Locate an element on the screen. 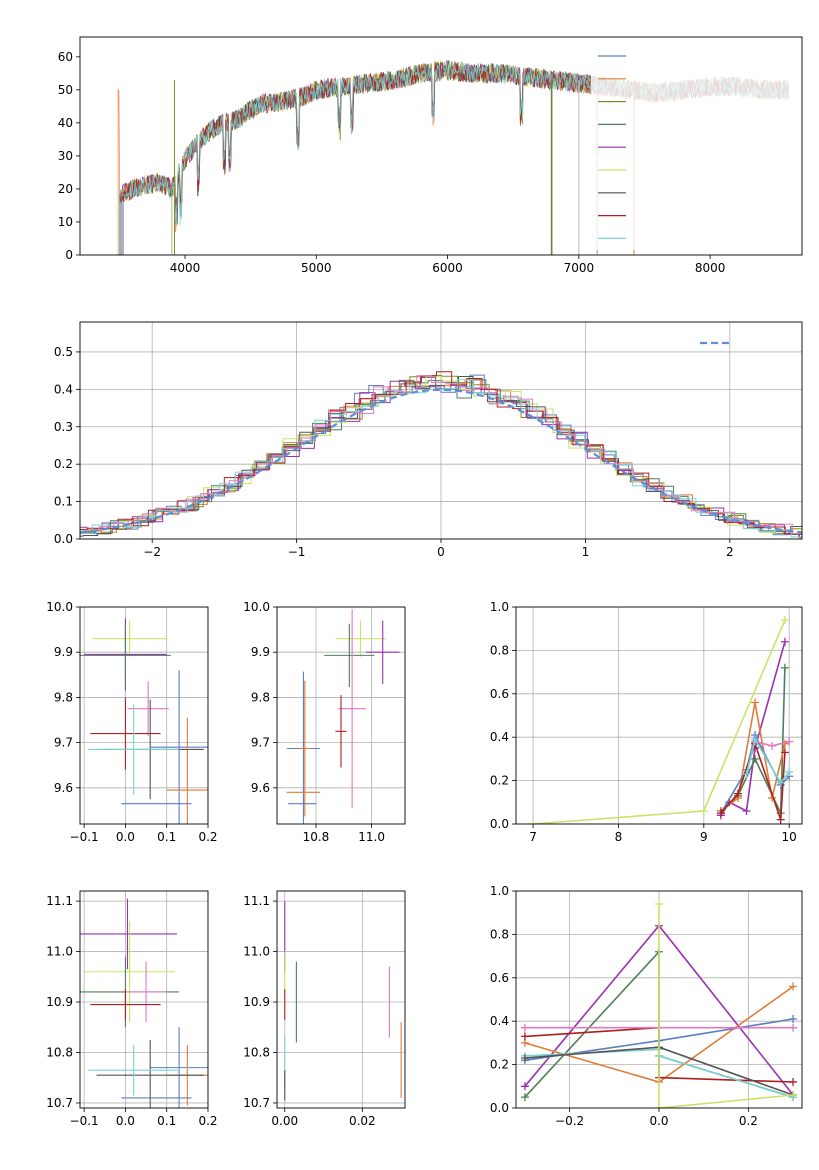 This screenshot has width=819, height=1170. x-tick-label: 4000 is located at coordinates (185, 268).